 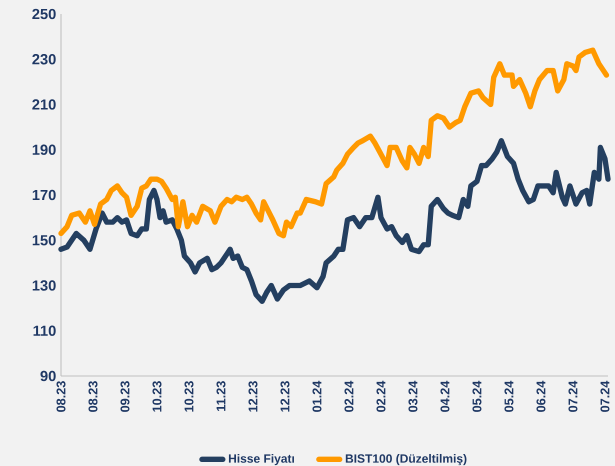 What do you see at coordinates (44, 240) in the screenshot?
I see `y-tick-label: 150` at bounding box center [44, 240].